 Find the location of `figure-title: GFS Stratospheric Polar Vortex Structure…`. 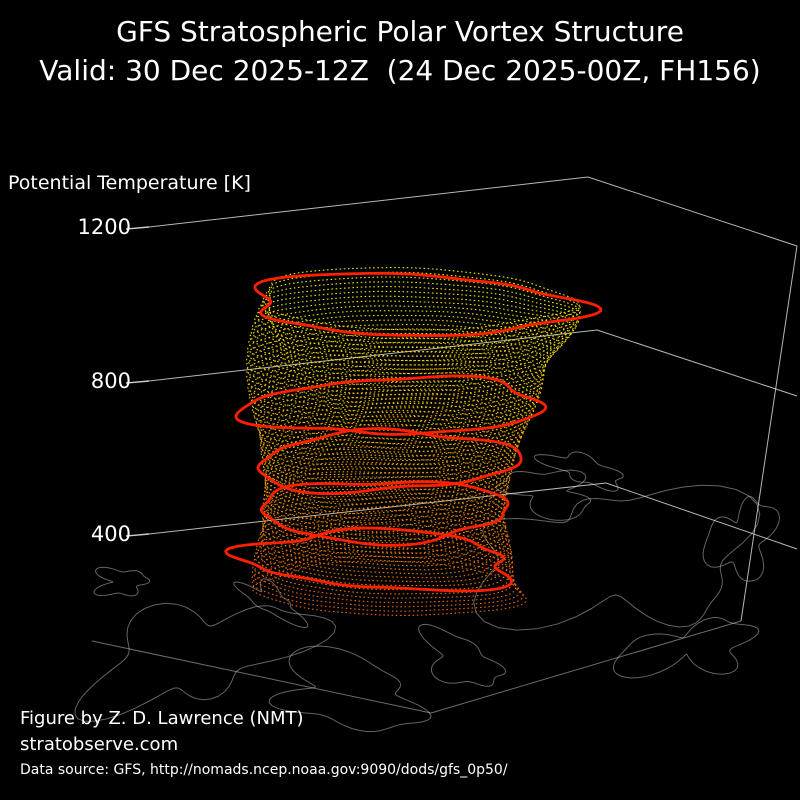

figure-title: GFS Stratospheric Polar Vortex Structure… is located at coordinates (400, 51).